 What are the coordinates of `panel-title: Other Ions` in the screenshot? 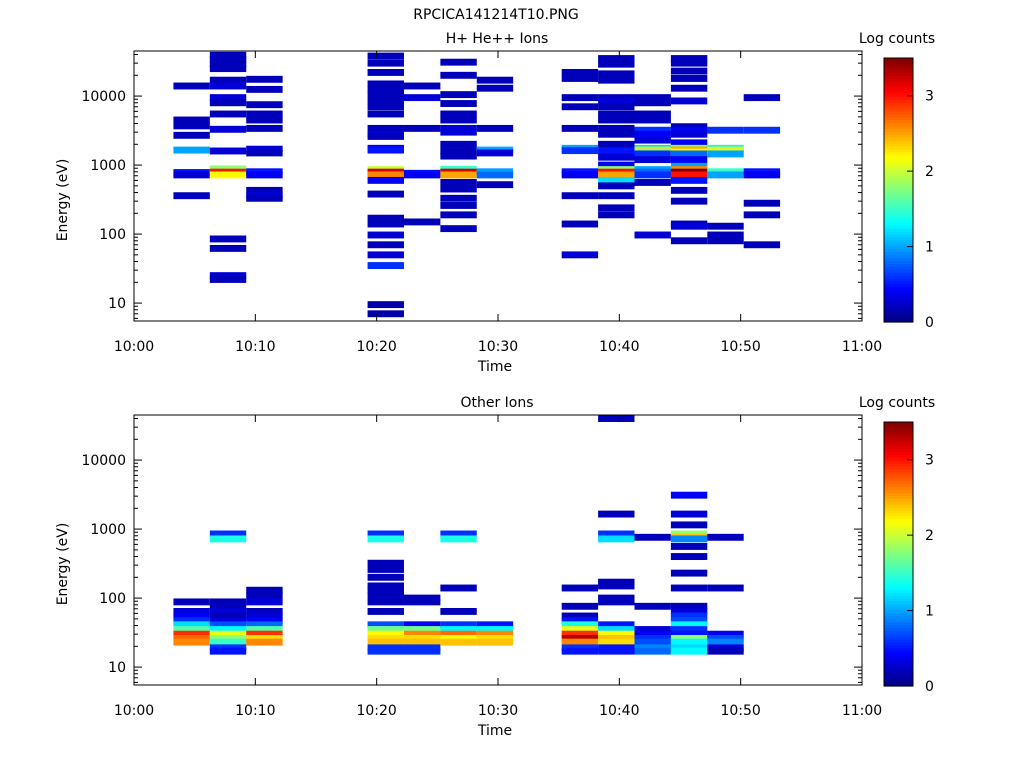 It's located at (496, 403).